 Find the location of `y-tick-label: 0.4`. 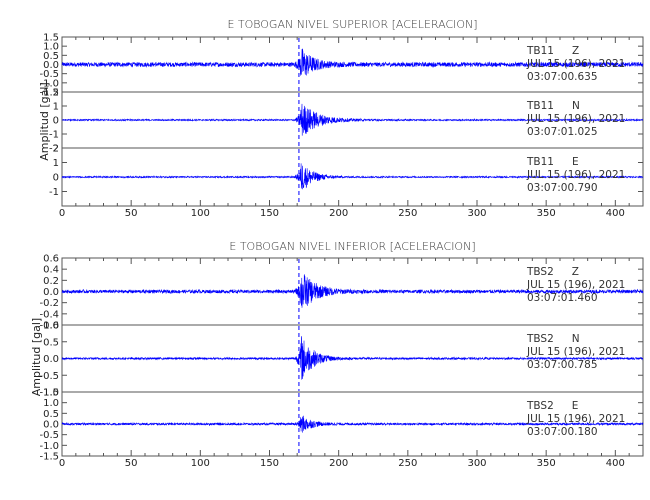

y-tick-label: 0.4 is located at coordinates (51, 270).